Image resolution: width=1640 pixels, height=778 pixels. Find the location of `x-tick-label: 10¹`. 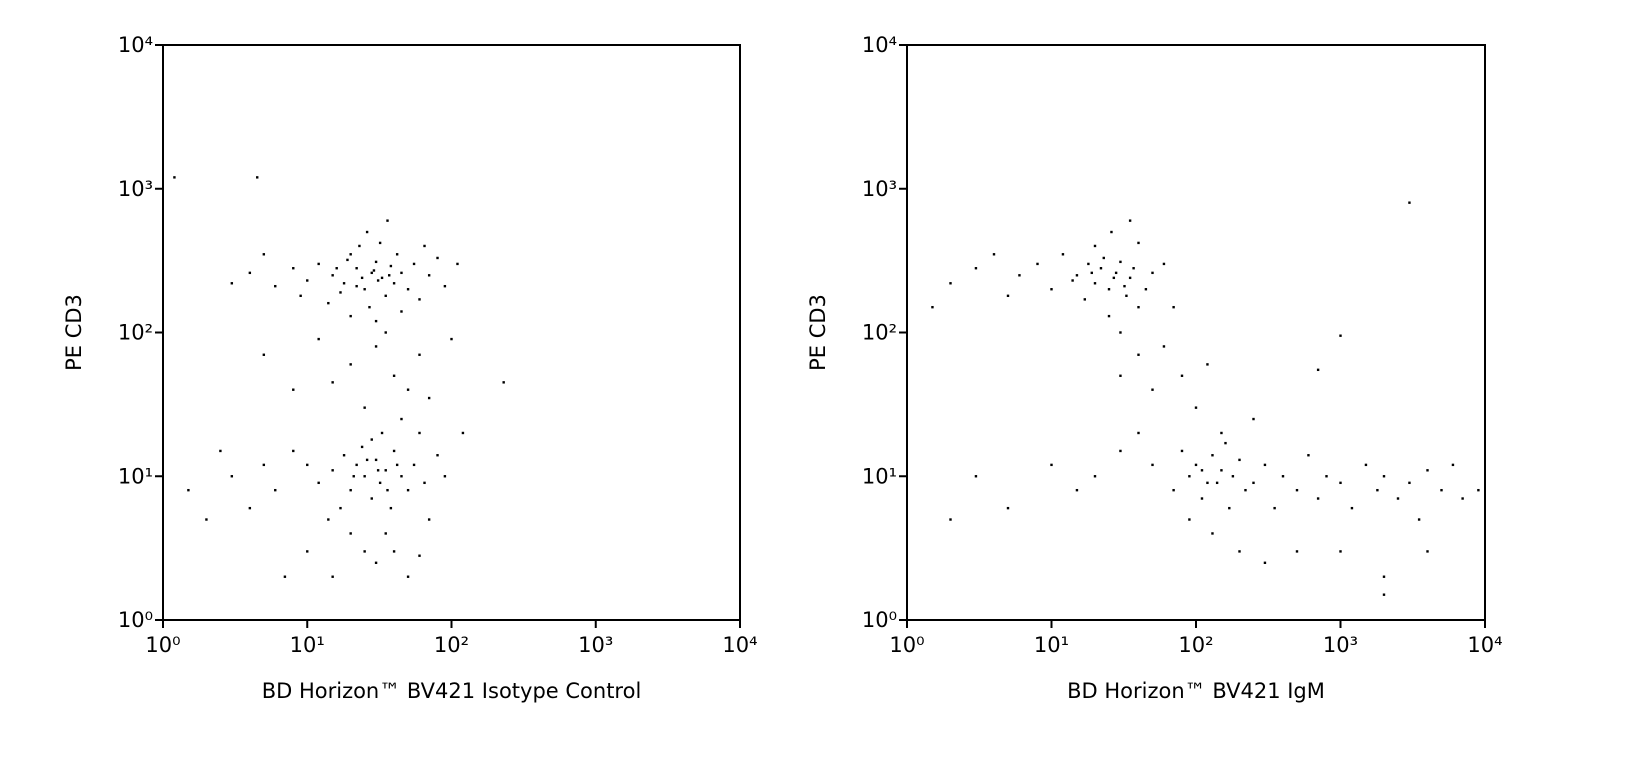

x-tick-label: 10¹ is located at coordinates (307, 645).